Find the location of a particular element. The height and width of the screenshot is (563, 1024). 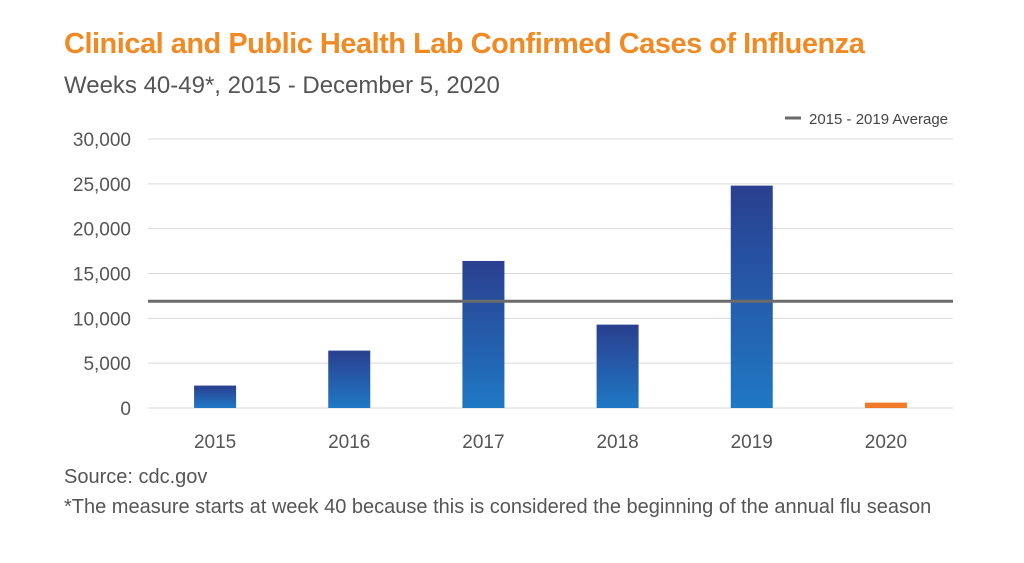

x-tick-label: 2018 is located at coordinates (617, 442).